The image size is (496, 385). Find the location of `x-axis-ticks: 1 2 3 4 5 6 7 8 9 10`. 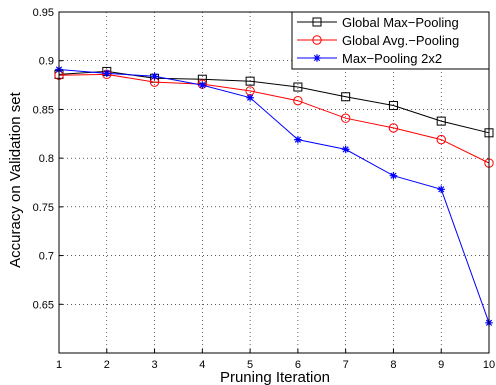

x-axis-ticks: 1 2 3 4 5 6 7 8 9 10 is located at coordinates (275, 360).